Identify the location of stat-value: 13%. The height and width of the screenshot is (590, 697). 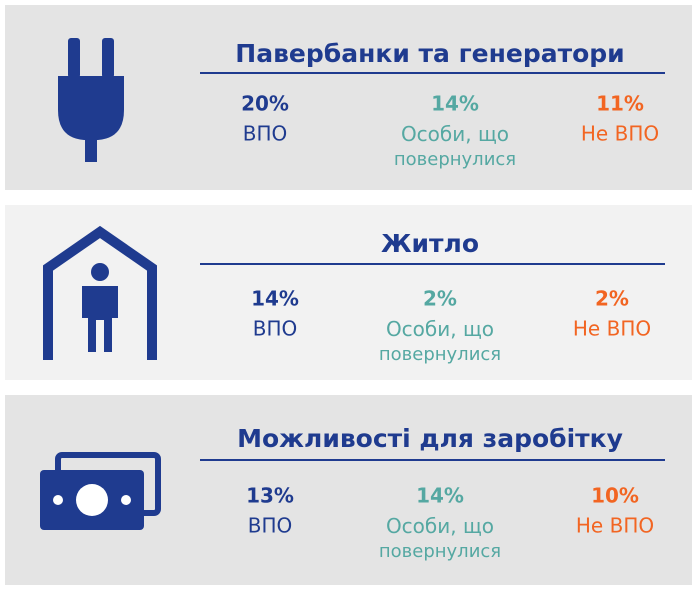
(270, 496).